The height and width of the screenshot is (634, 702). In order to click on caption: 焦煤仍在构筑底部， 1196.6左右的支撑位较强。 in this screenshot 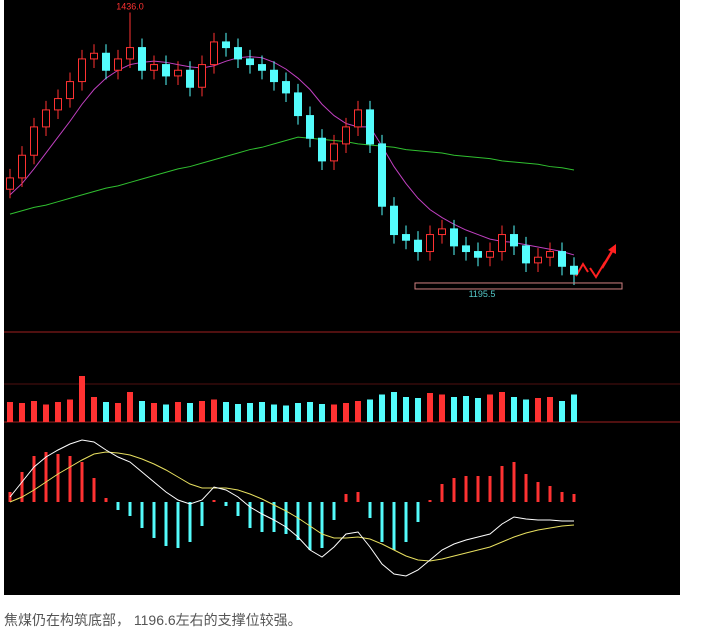, I will do `click(153, 620)`.